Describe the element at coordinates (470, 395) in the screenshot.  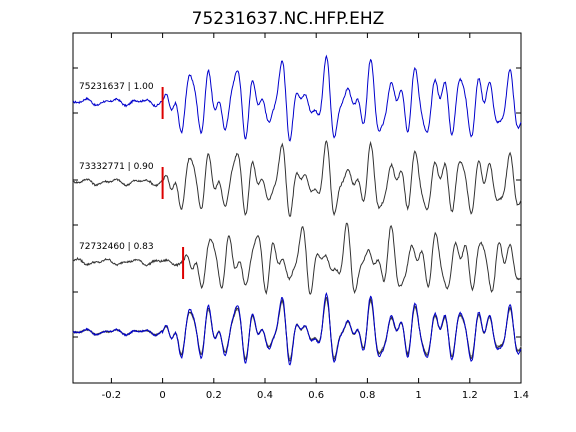
I see `x-tick-label: 1.2` at that location.